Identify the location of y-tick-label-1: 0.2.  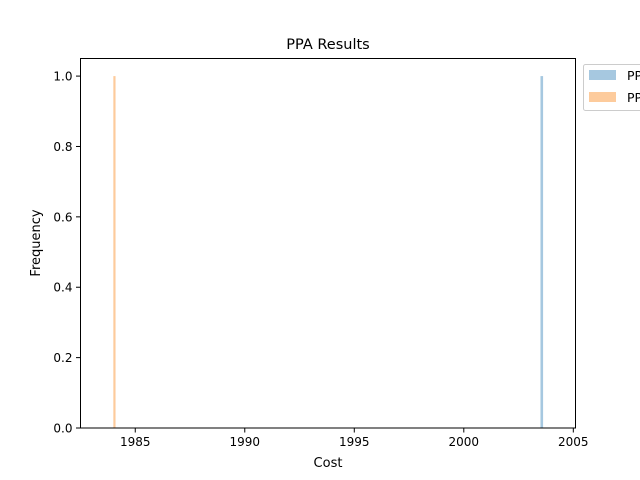
(62, 358).